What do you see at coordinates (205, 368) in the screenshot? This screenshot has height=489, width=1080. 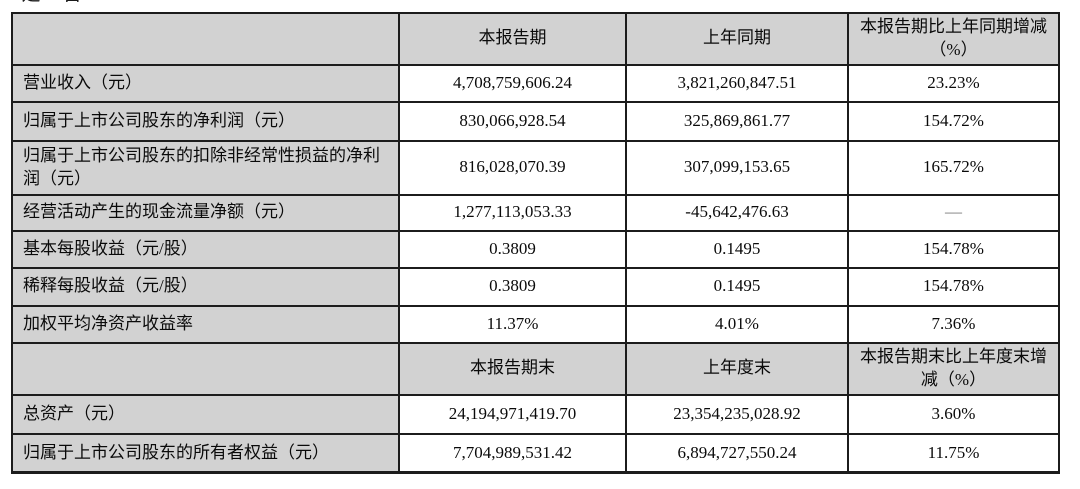 I see `header-end-blank-cell` at bounding box center [205, 368].